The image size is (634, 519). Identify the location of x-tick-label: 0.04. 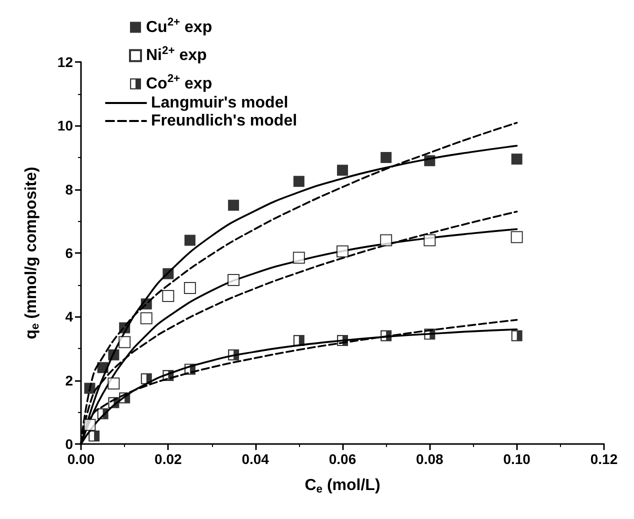
(256, 459).